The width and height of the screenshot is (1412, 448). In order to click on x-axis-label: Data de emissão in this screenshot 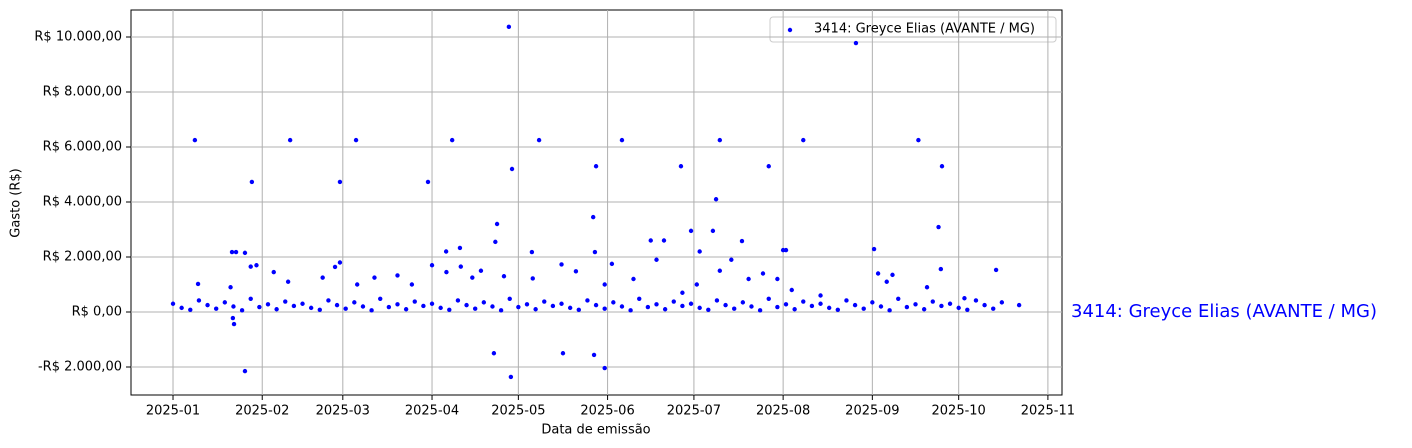, I will do `click(595, 430)`.